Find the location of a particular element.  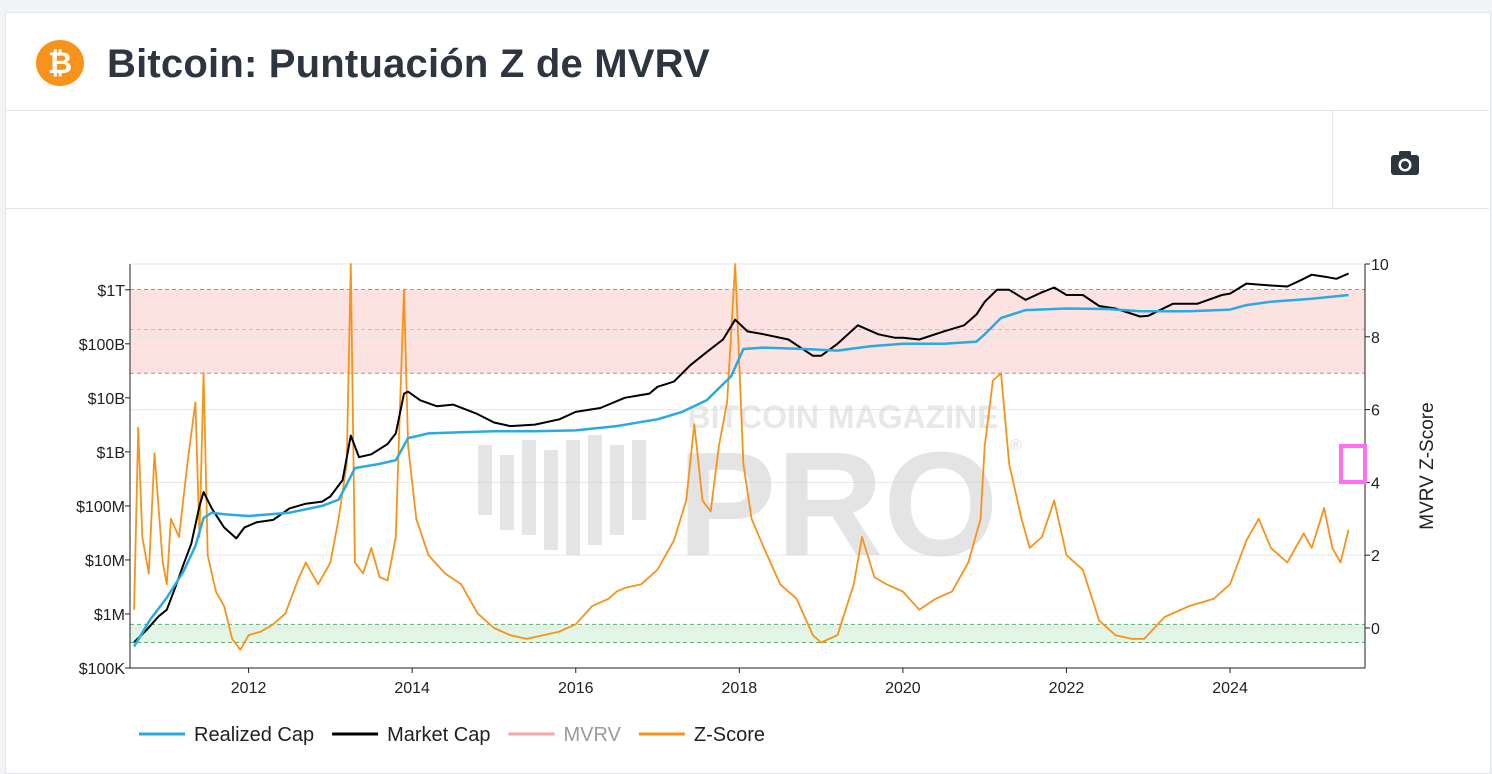

legend-item-mvrv: MVRV is located at coordinates (565, 735).